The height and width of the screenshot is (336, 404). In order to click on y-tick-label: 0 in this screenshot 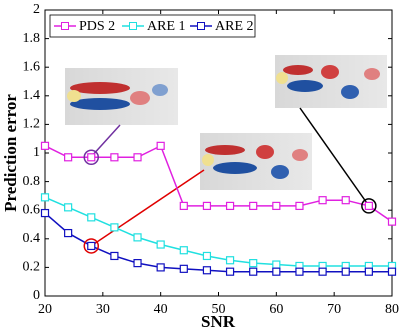, I will do `click(36, 295)`.